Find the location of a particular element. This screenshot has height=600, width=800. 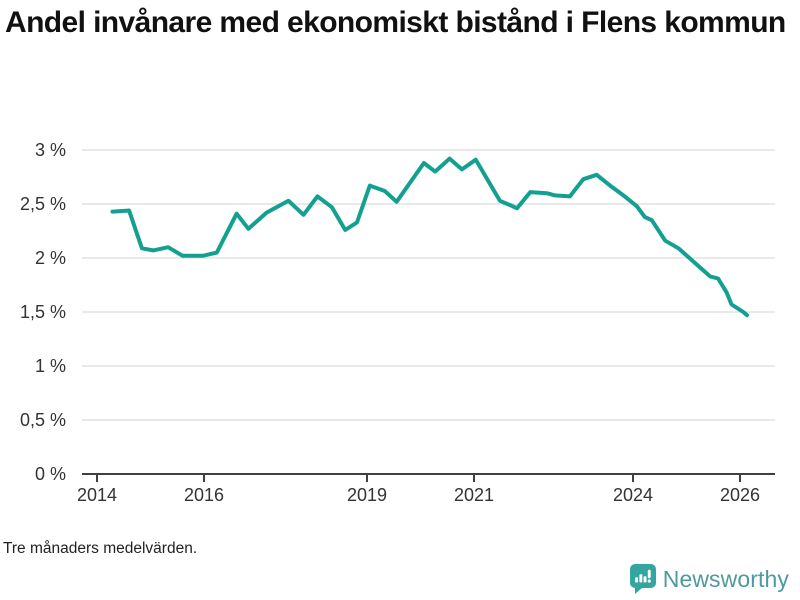

y-tick-label: 0,5 % is located at coordinates (42, 420).